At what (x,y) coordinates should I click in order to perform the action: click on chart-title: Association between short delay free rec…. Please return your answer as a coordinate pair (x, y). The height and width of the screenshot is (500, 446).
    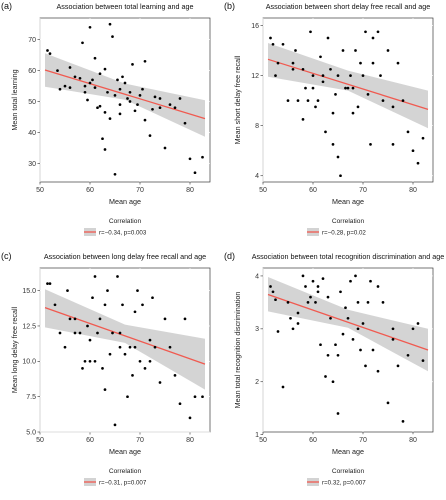
    Looking at the image, I should click on (348, 6).